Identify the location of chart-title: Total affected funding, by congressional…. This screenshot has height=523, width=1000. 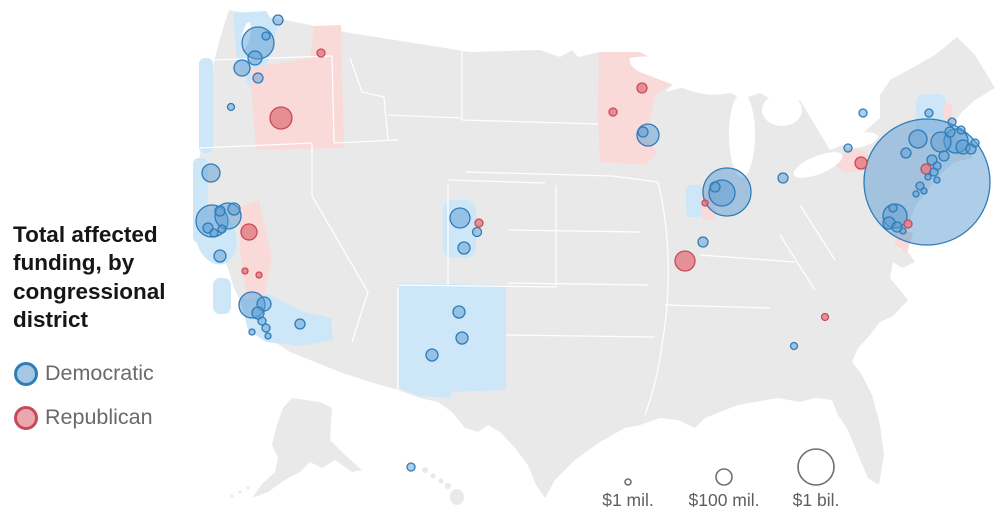
(89, 277).